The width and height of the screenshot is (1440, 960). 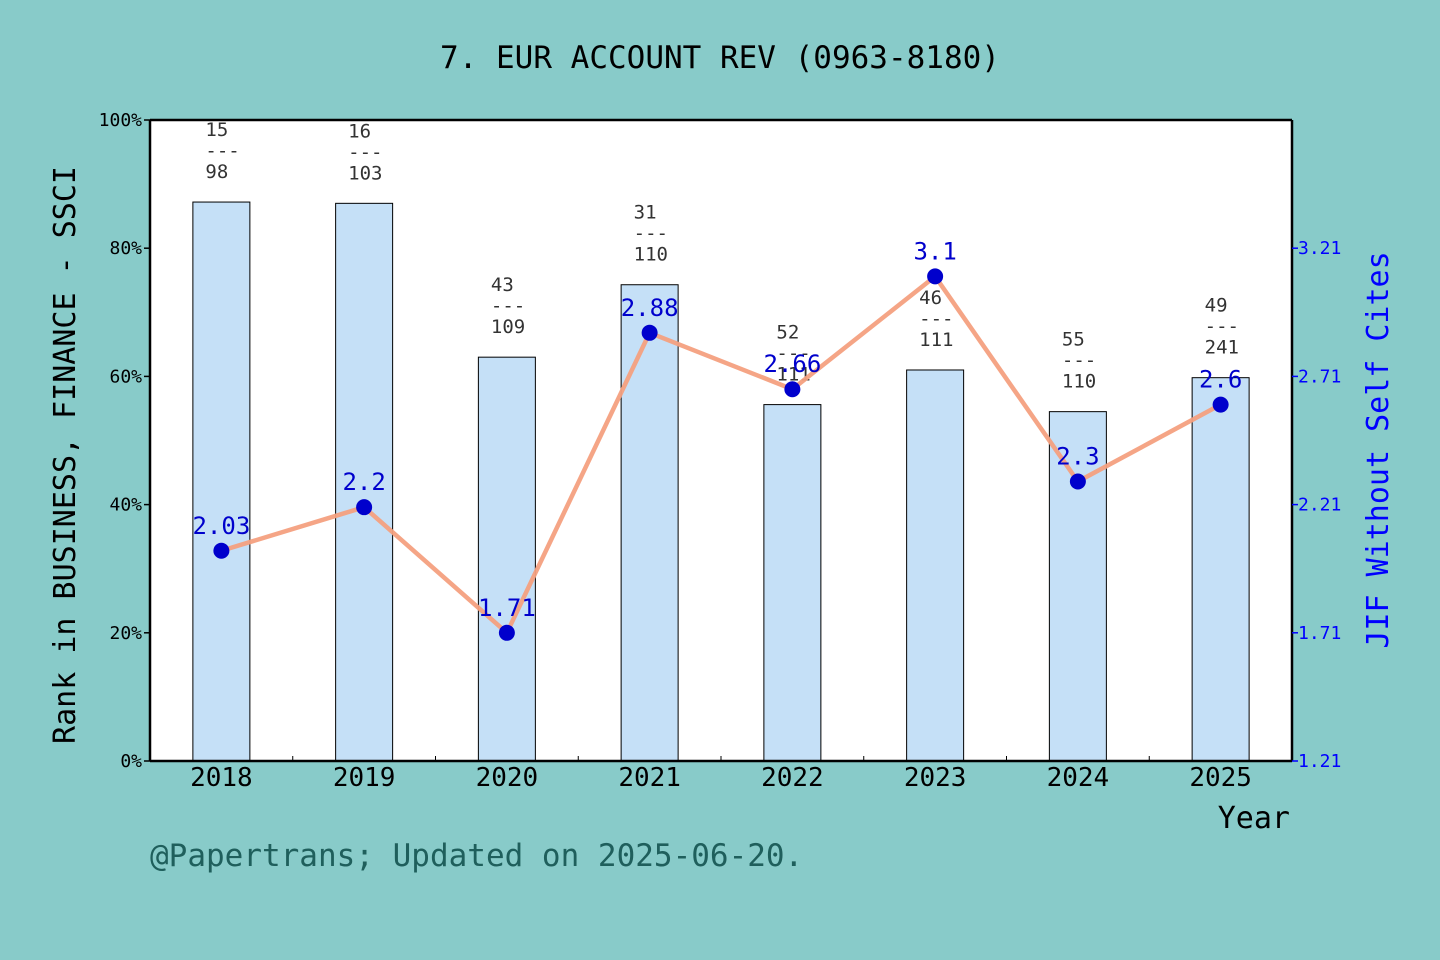 What do you see at coordinates (1220, 569) in the screenshot?
I see `bar-2025` at bounding box center [1220, 569].